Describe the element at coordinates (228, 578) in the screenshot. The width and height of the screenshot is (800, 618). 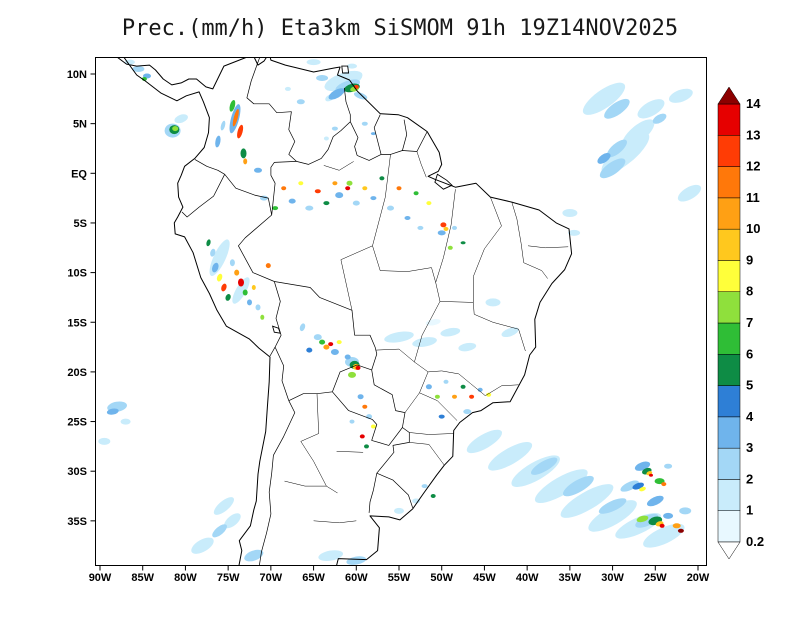
I see `lon-tick-label: 75W` at that location.